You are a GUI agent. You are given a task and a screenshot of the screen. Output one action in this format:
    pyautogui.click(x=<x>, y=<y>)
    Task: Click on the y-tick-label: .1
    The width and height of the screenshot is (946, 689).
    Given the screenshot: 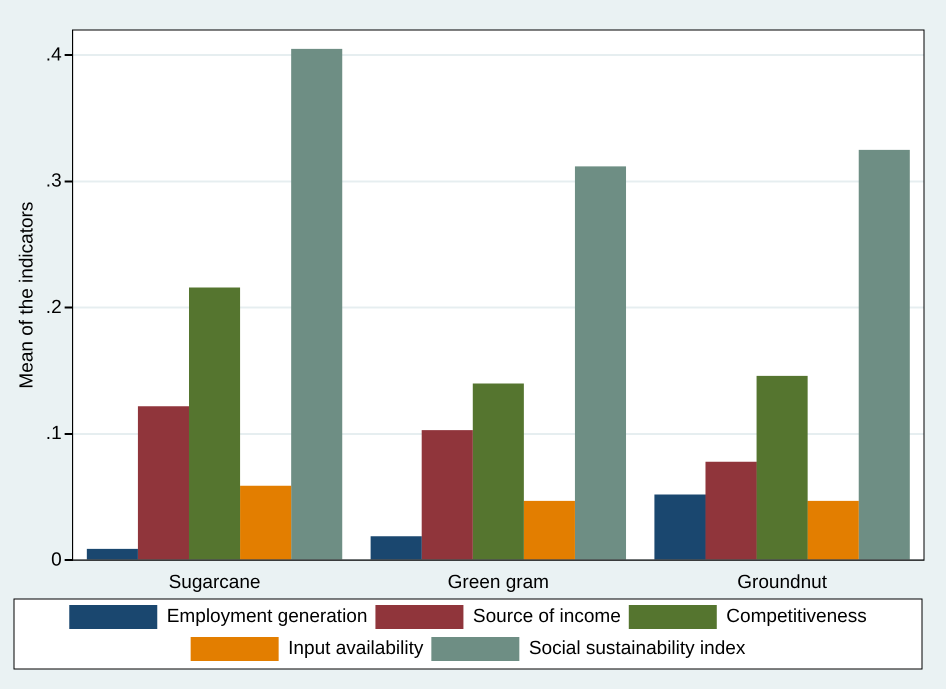 What is the action you would take?
    pyautogui.click(x=54, y=433)
    